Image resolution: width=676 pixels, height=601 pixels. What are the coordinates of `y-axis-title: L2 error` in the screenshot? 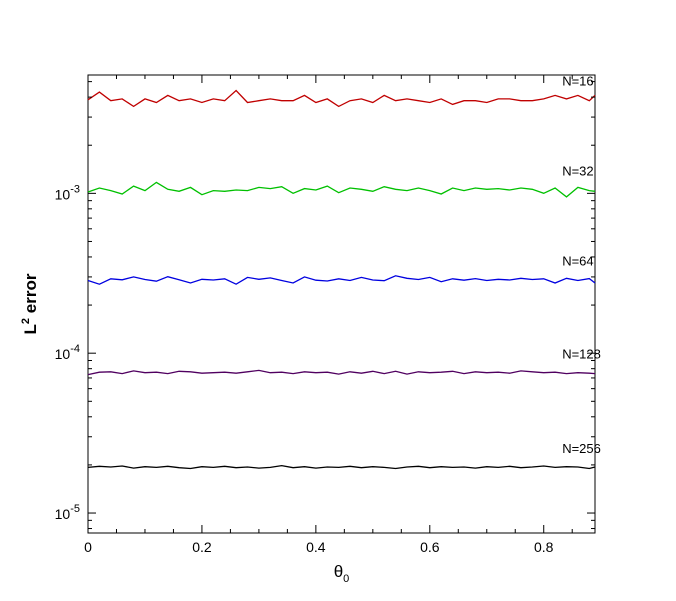 It's located at (30, 303).